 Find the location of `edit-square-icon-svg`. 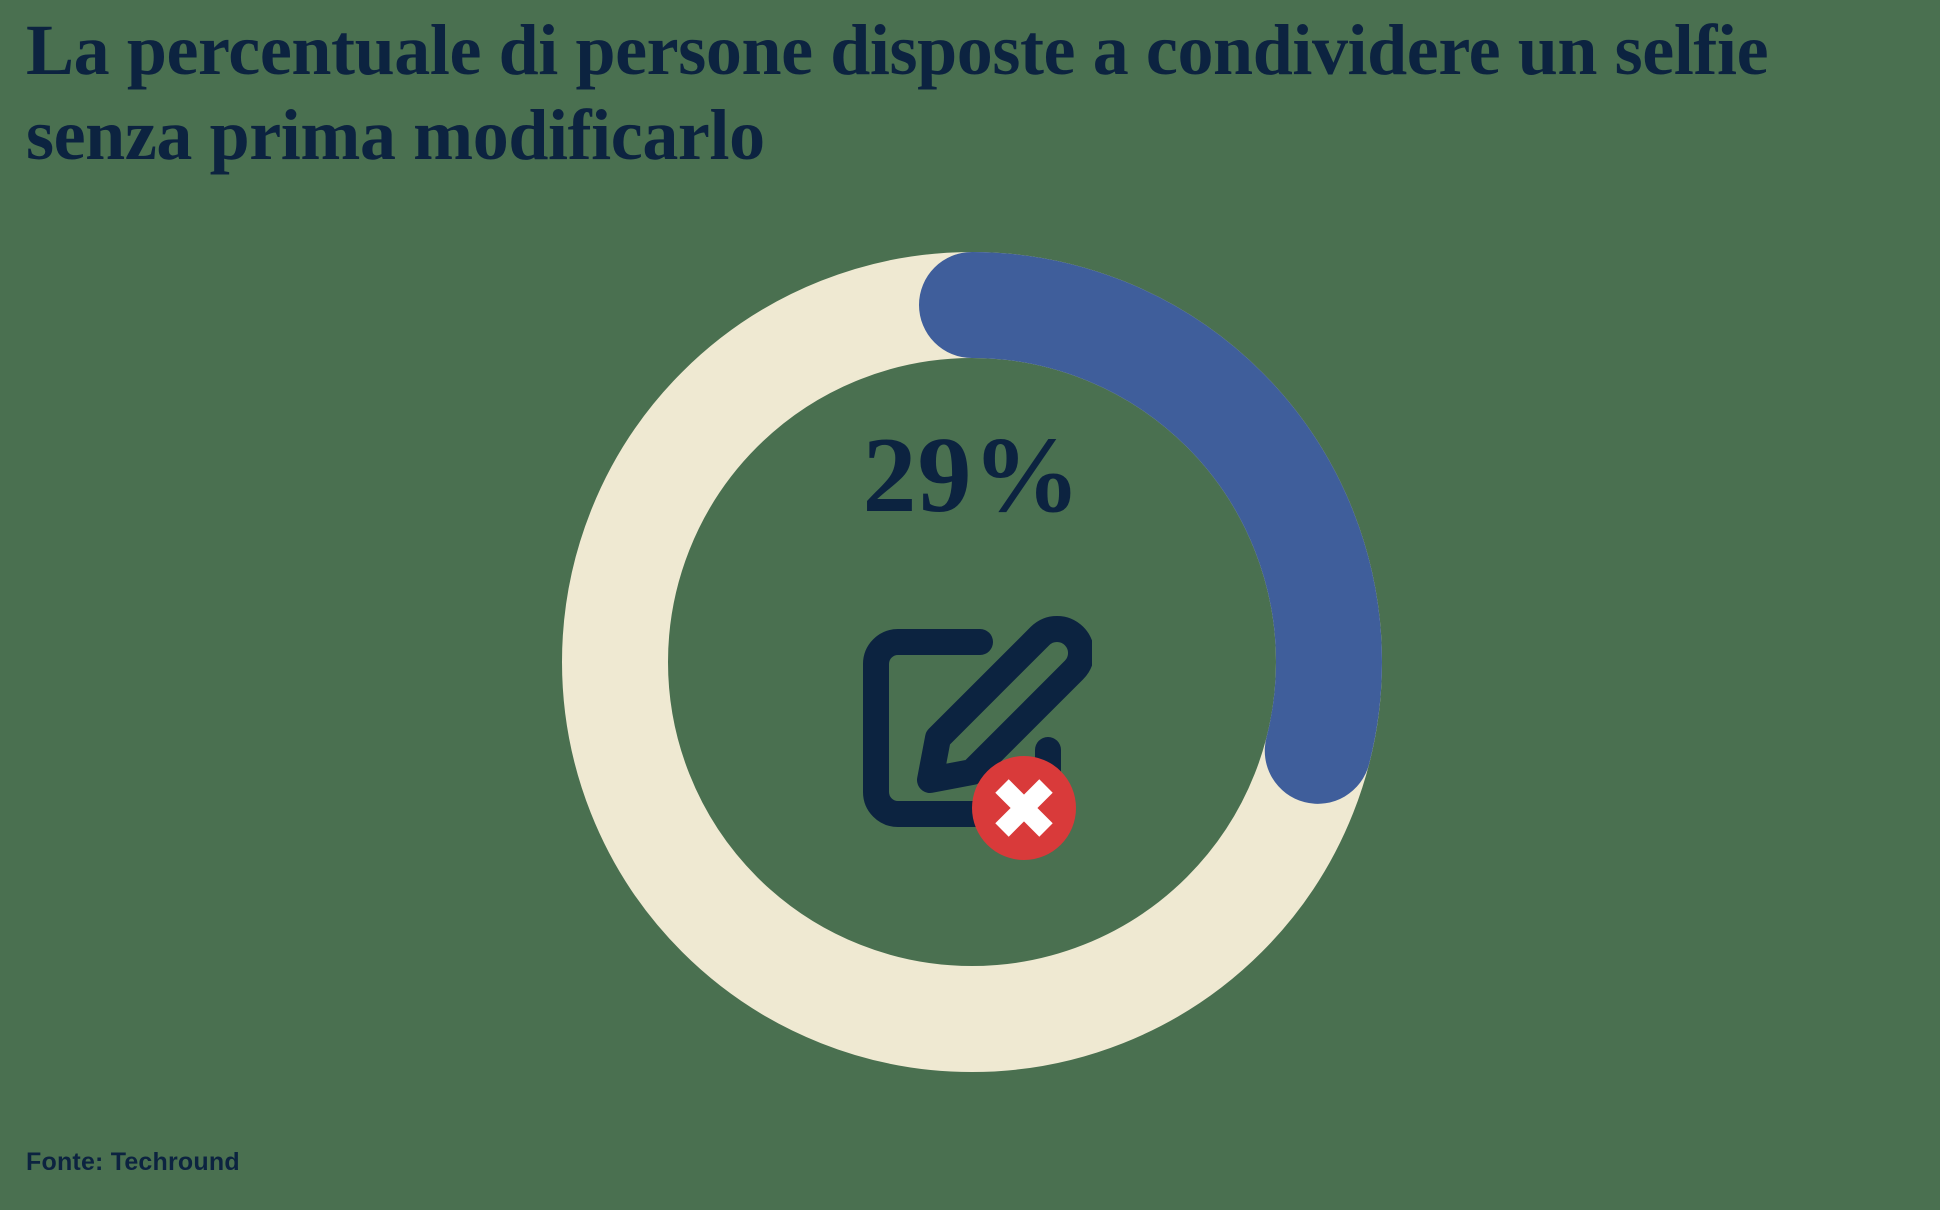

edit-square-icon-svg is located at coordinates (977, 737).